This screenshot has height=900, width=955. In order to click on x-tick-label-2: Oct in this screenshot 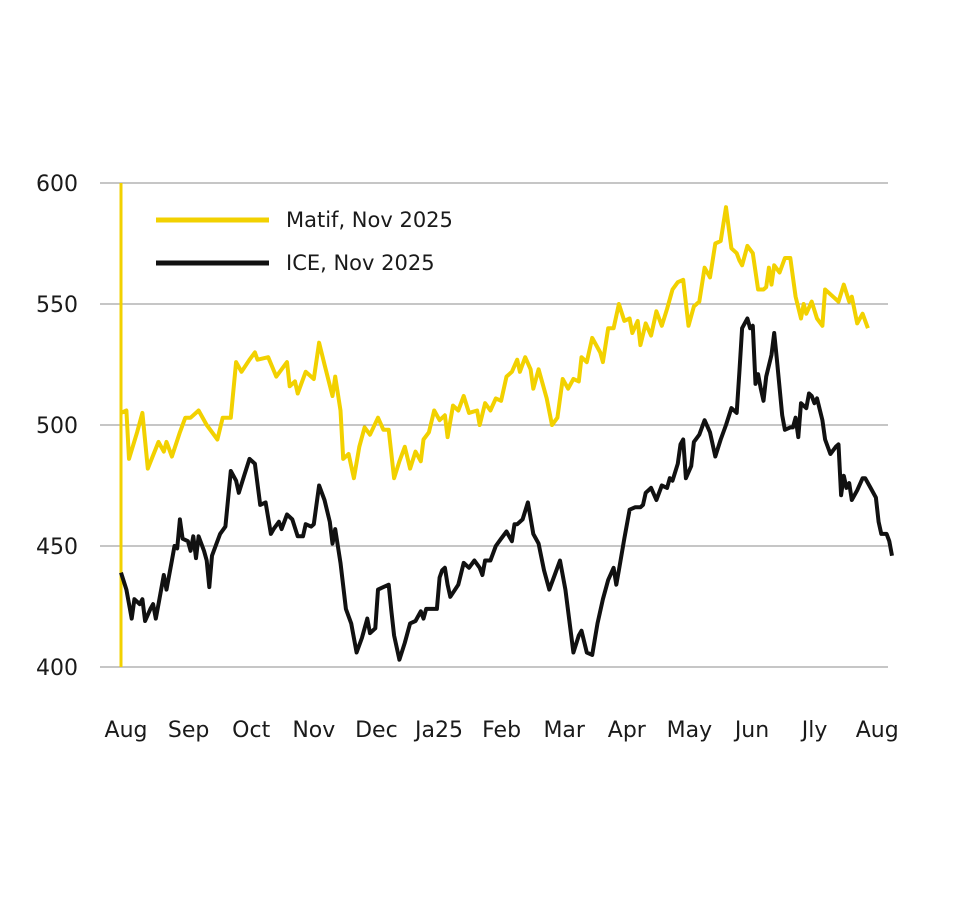, I will do `click(251, 730)`.